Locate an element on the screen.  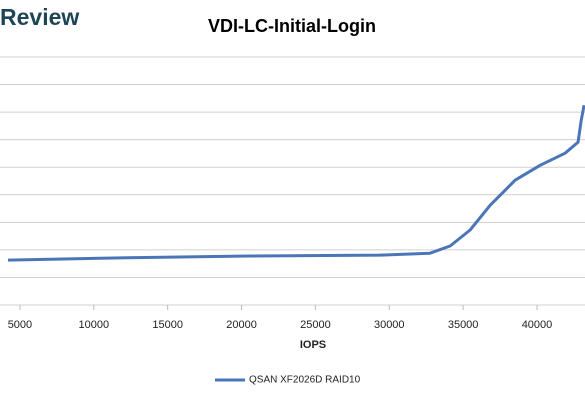
x-axis-label: IOPS is located at coordinates (313, 345).